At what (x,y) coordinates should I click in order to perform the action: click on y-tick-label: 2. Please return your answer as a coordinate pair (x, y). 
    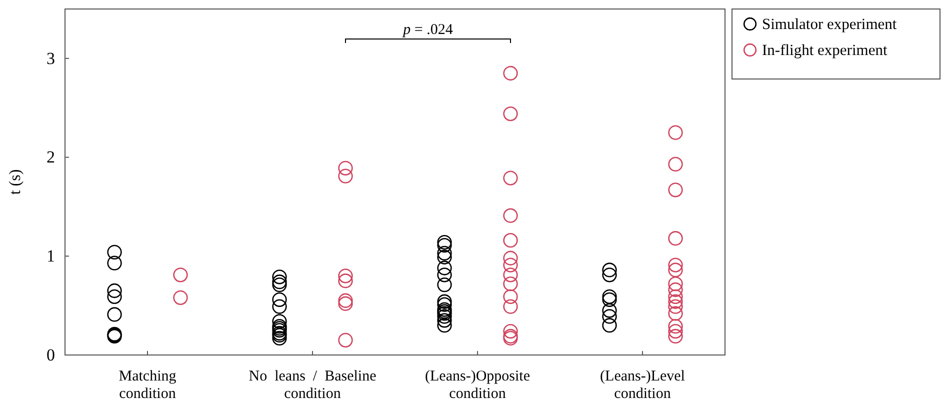
    Looking at the image, I should click on (50, 157).